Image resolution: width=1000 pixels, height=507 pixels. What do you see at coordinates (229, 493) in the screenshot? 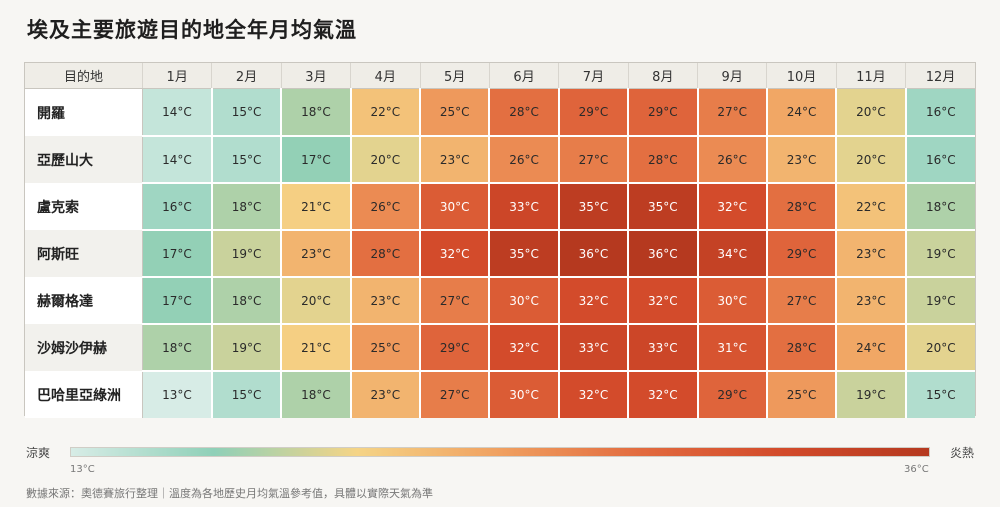
I see `source-footnote: 數據來源：奧德賽旅行整理｜溫度為各地歷史月均氣溫參考值，具體以實際天氣為準` at bounding box center [229, 493].